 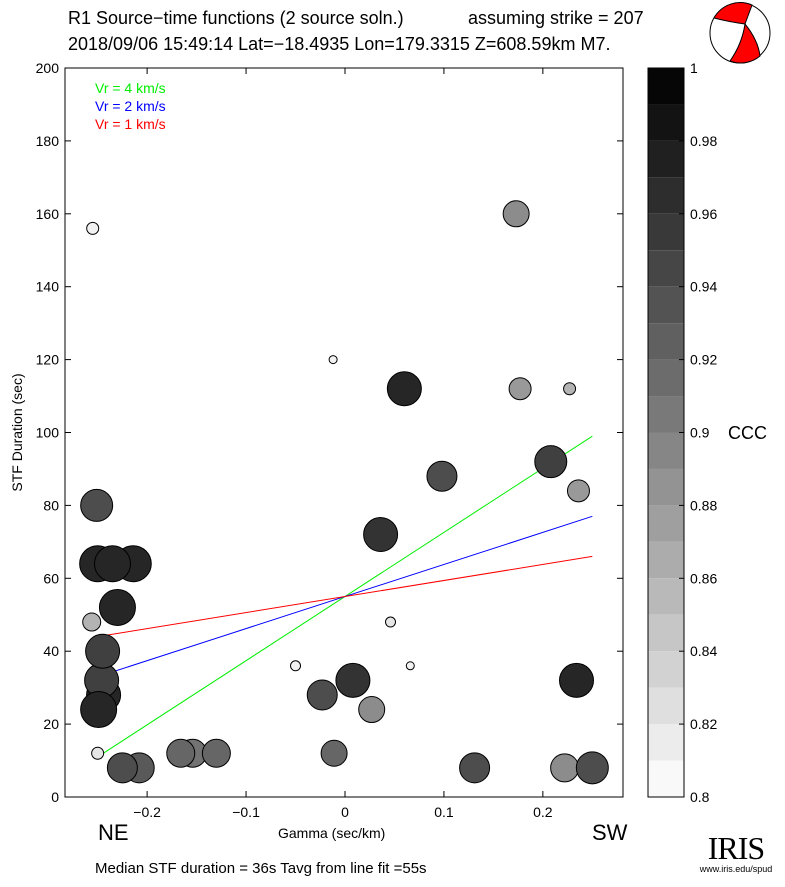 I want to click on colorbar-tick-label: 0.92, so click(x=703, y=360).